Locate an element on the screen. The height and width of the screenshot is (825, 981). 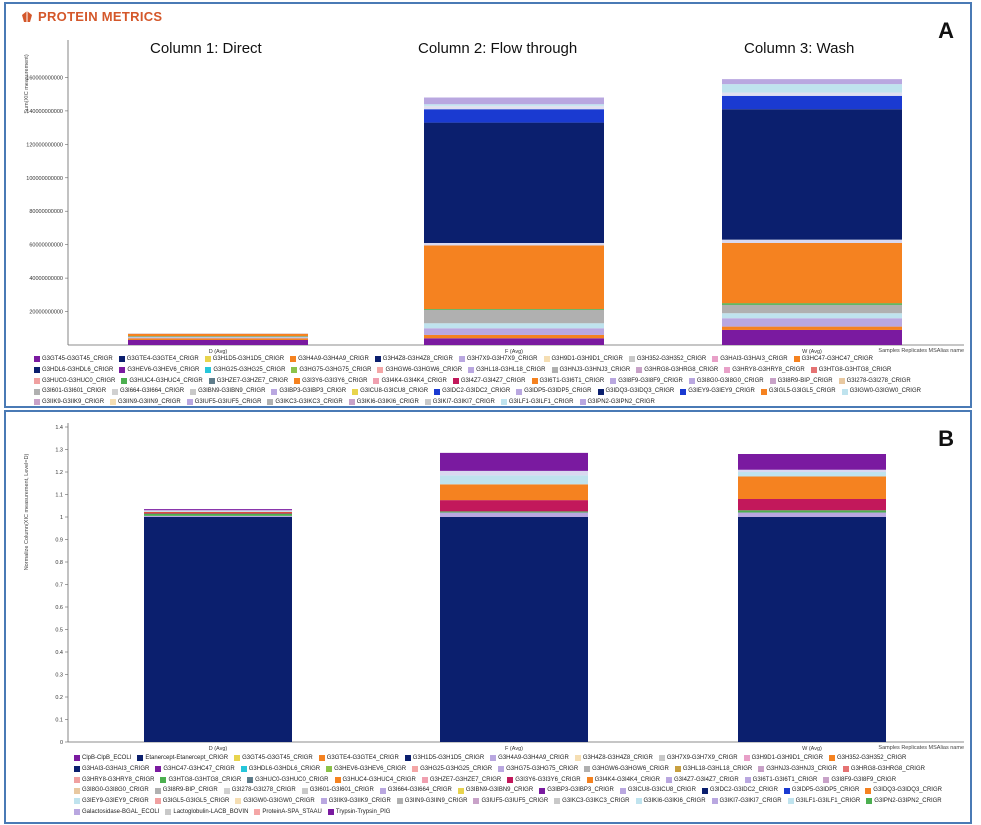
legend-item: ClpB-ClpB_ECOLI is located at coordinates (102, 758).